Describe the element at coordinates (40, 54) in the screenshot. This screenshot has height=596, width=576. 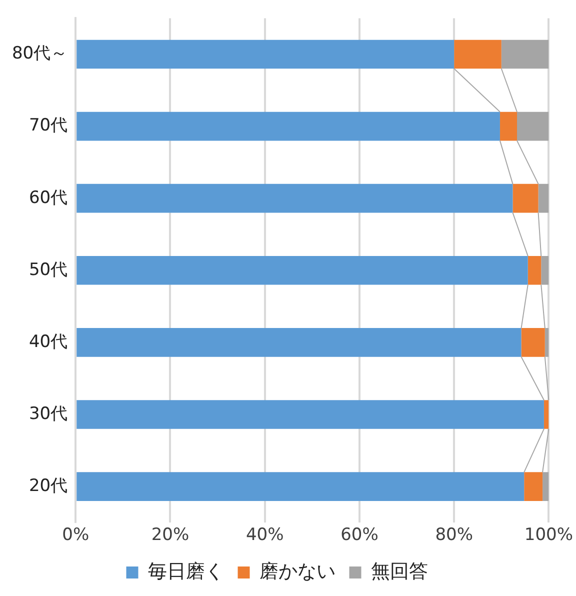
I see `y-tick-label: 80代～` at that location.